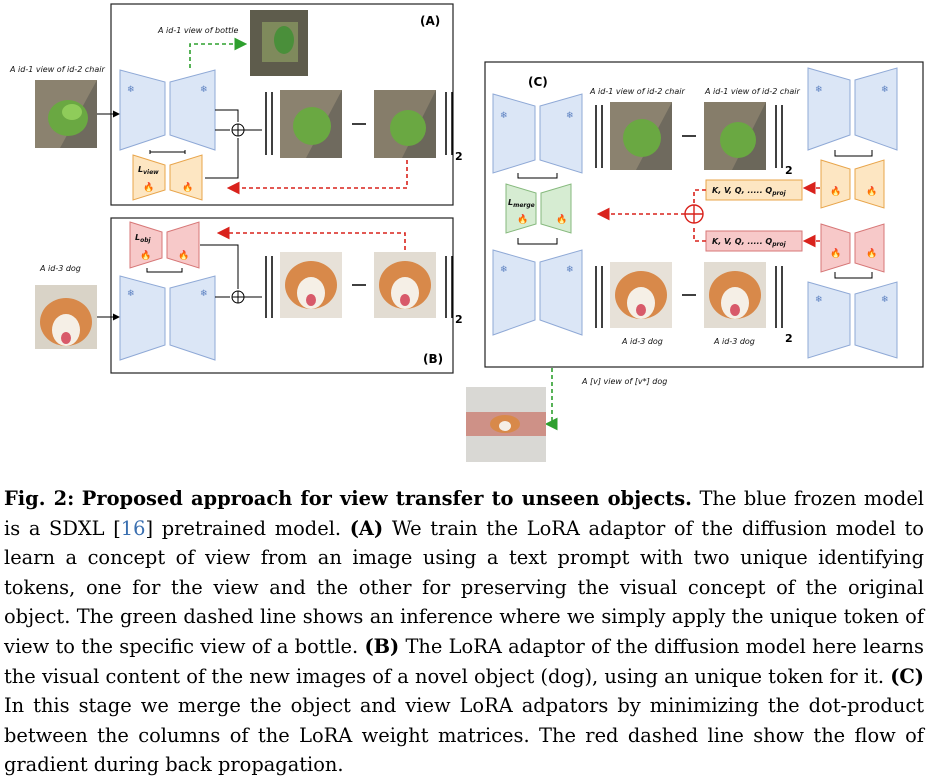  I want to click on panel-c-output-label: A [v] view of [v*] dog, so click(624, 381).